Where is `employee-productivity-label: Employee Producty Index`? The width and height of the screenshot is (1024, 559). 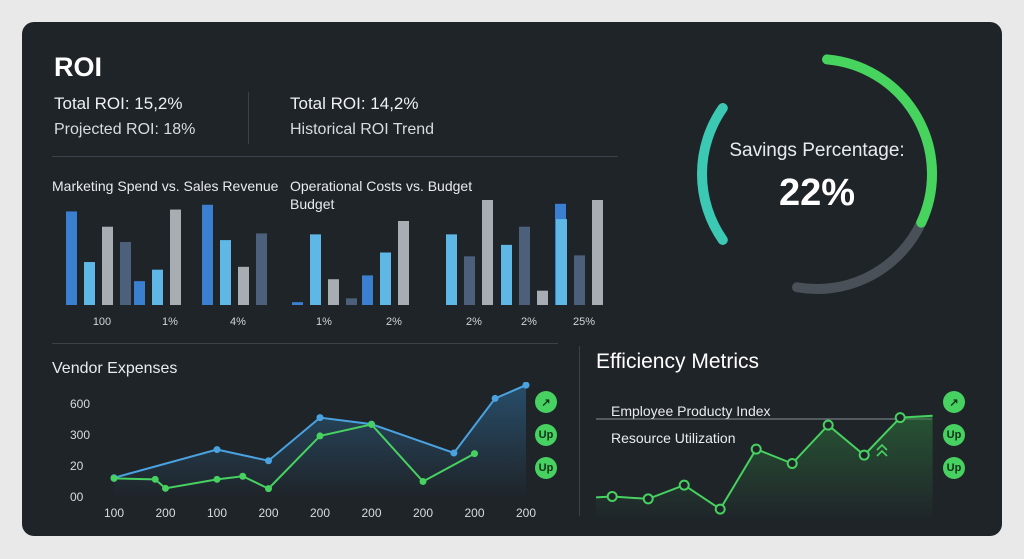 employee-productivity-label: Employee Producty Index is located at coordinates (691, 411).